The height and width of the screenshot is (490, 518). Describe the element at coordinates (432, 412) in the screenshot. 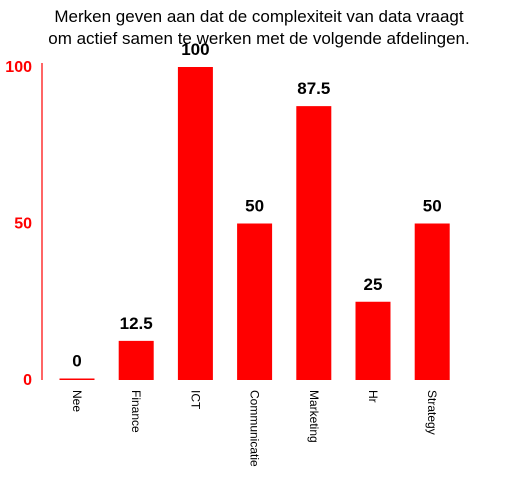

I see `x-tick-label-strategy: Strategy` at that location.